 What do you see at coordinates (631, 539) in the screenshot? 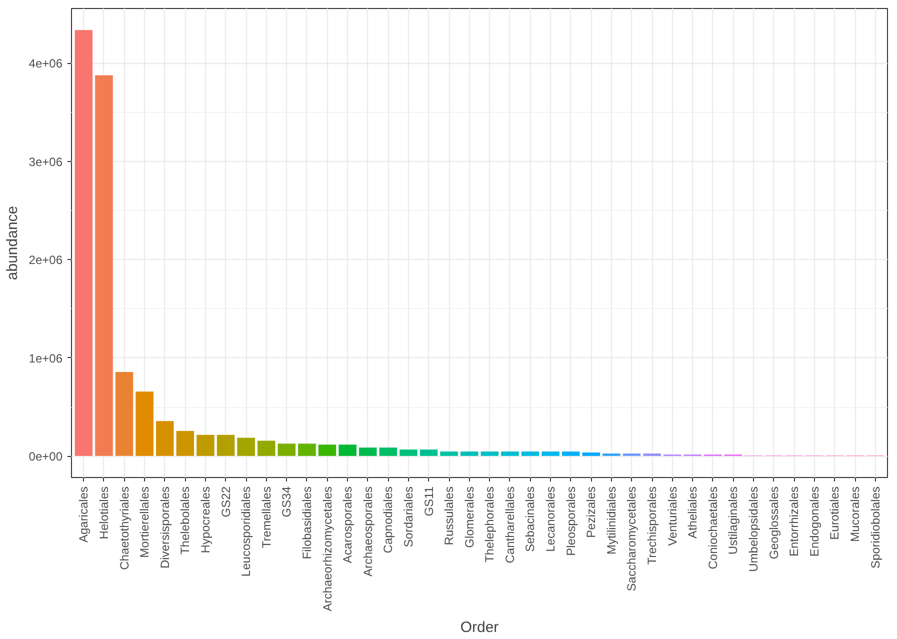
I see `x-tick-label: Saccharomycetales` at bounding box center [631, 539].